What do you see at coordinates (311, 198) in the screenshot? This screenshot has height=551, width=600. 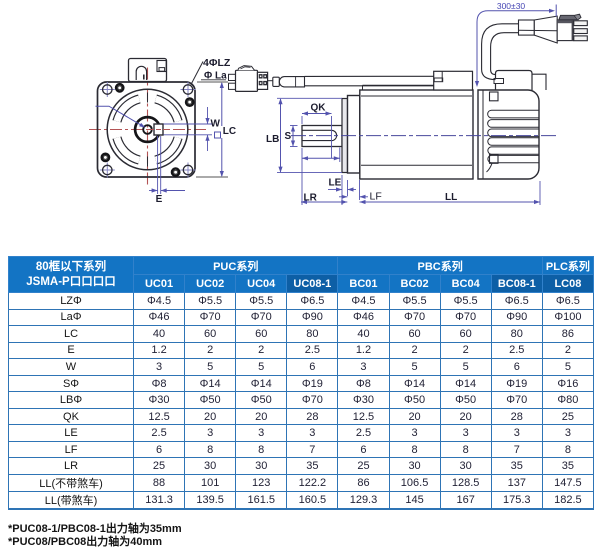 I see `svg-text: LR` at bounding box center [311, 198].